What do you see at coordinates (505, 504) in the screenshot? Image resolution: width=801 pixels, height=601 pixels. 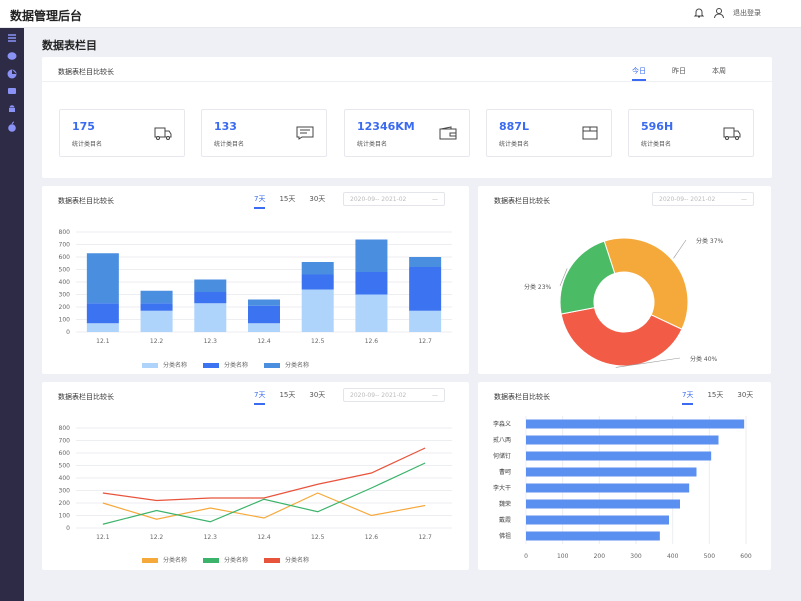 I see `y-tick-label: 魏荣` at bounding box center [505, 504].